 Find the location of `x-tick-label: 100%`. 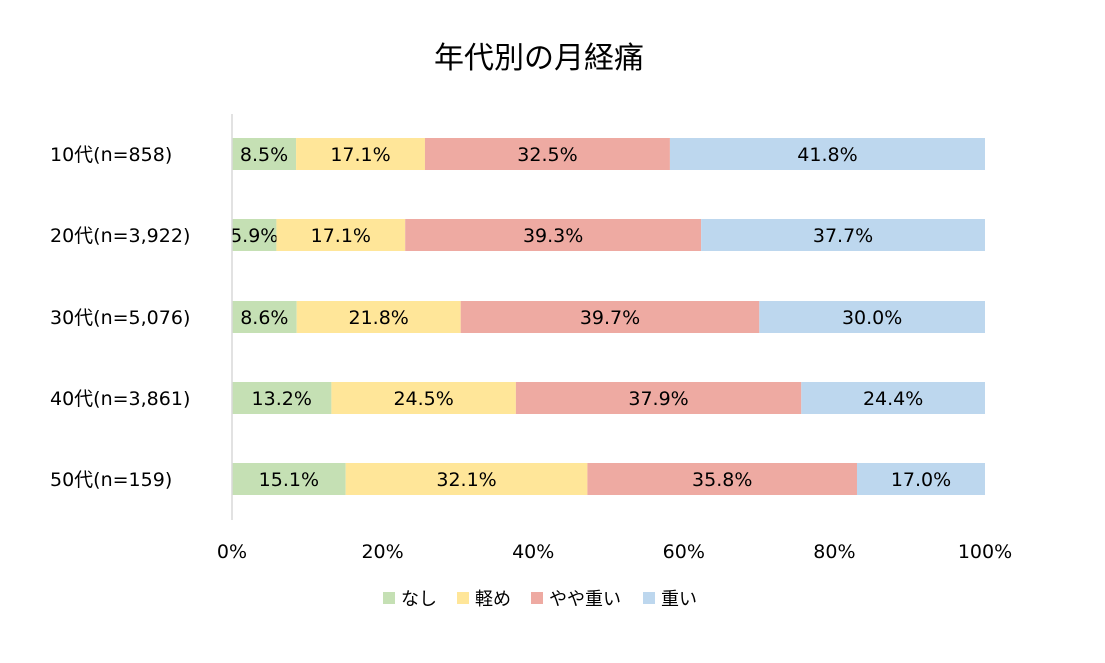

x-tick-label: 100% is located at coordinates (985, 552).